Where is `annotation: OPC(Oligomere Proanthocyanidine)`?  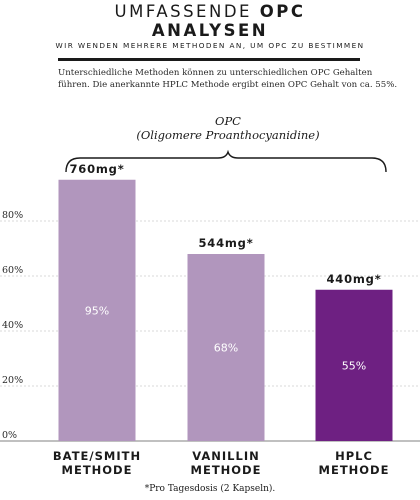
annotation: OPC(Oligomere Proanthocyanidine) is located at coordinates (226, 143).